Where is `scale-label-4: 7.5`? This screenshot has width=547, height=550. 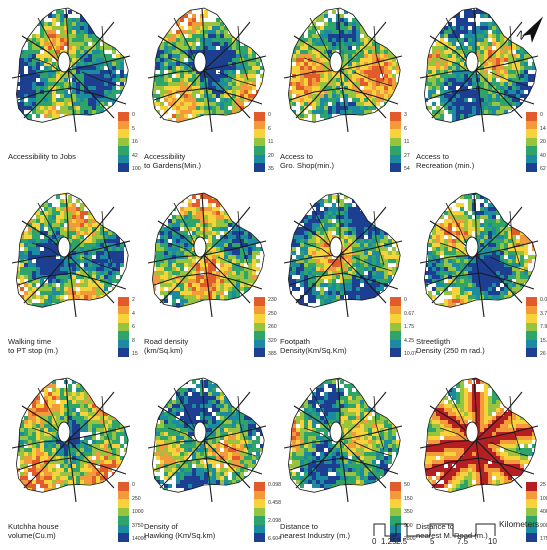
scale-label-4: 7.5 is located at coordinates (463, 541).